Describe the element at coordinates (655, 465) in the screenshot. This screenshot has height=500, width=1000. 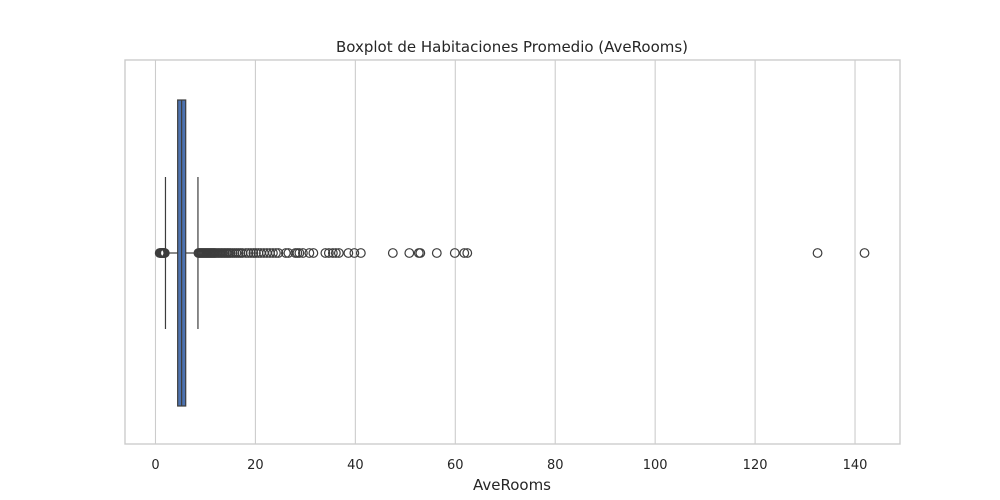
I see `x-tick-label-100: 100` at that location.